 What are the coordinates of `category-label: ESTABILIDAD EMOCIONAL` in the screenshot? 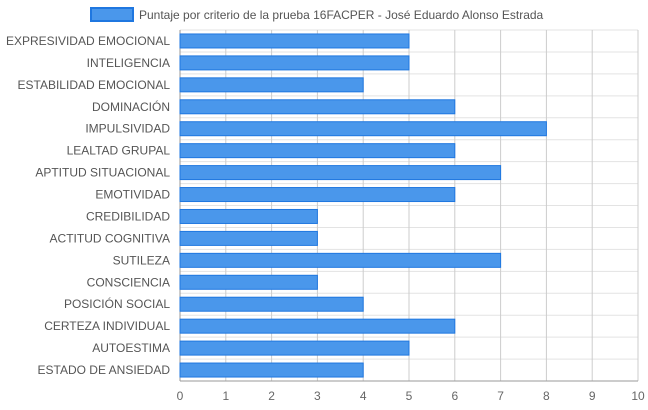 It's located at (94, 85).